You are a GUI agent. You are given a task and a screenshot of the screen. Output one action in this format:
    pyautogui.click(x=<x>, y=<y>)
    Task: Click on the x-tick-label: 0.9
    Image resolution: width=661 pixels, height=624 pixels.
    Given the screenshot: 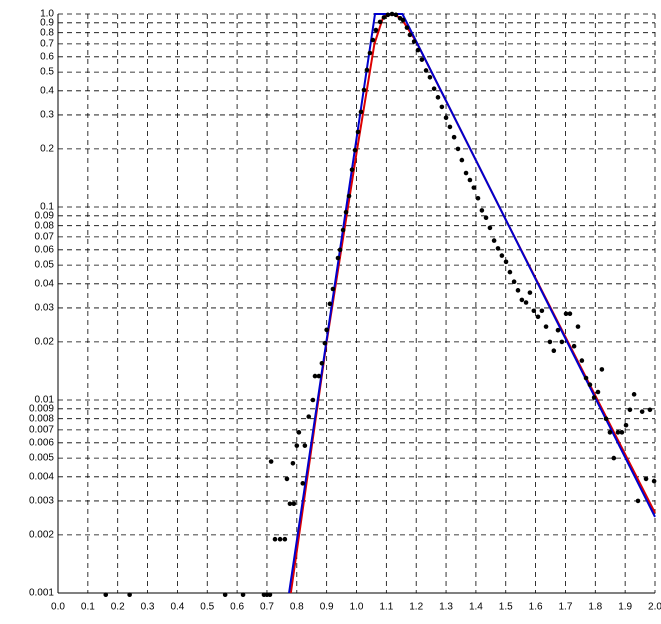 What is the action you would take?
    pyautogui.click(x=327, y=607)
    